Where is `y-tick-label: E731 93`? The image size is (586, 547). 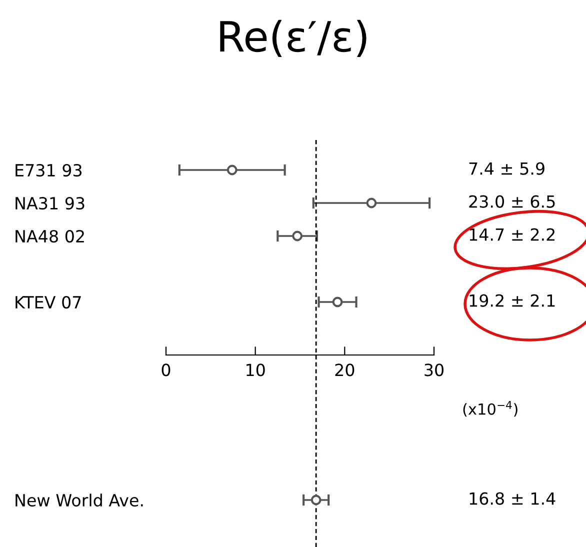
y-tick-label: E731 93 is located at coordinates (49, 170).